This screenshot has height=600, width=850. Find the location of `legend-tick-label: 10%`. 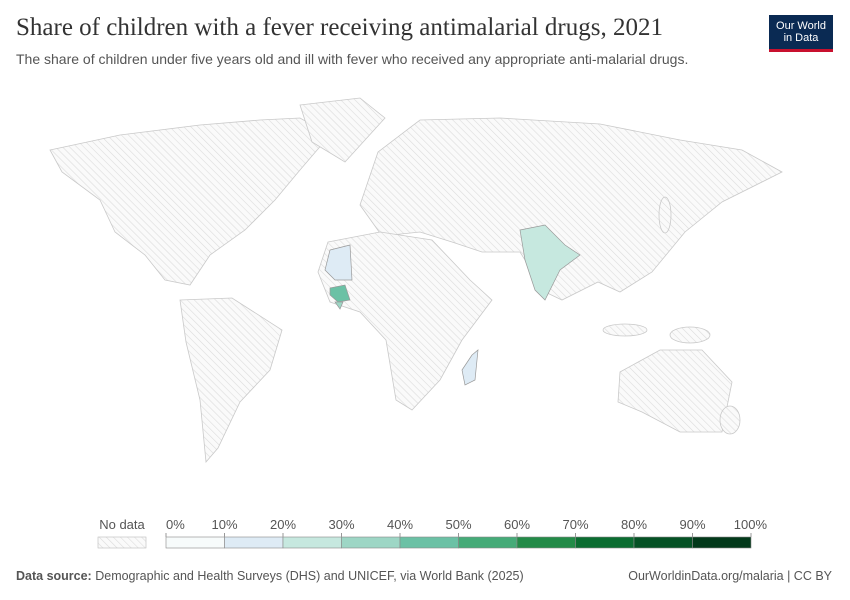

legend-tick-label: 10% is located at coordinates (224, 524).